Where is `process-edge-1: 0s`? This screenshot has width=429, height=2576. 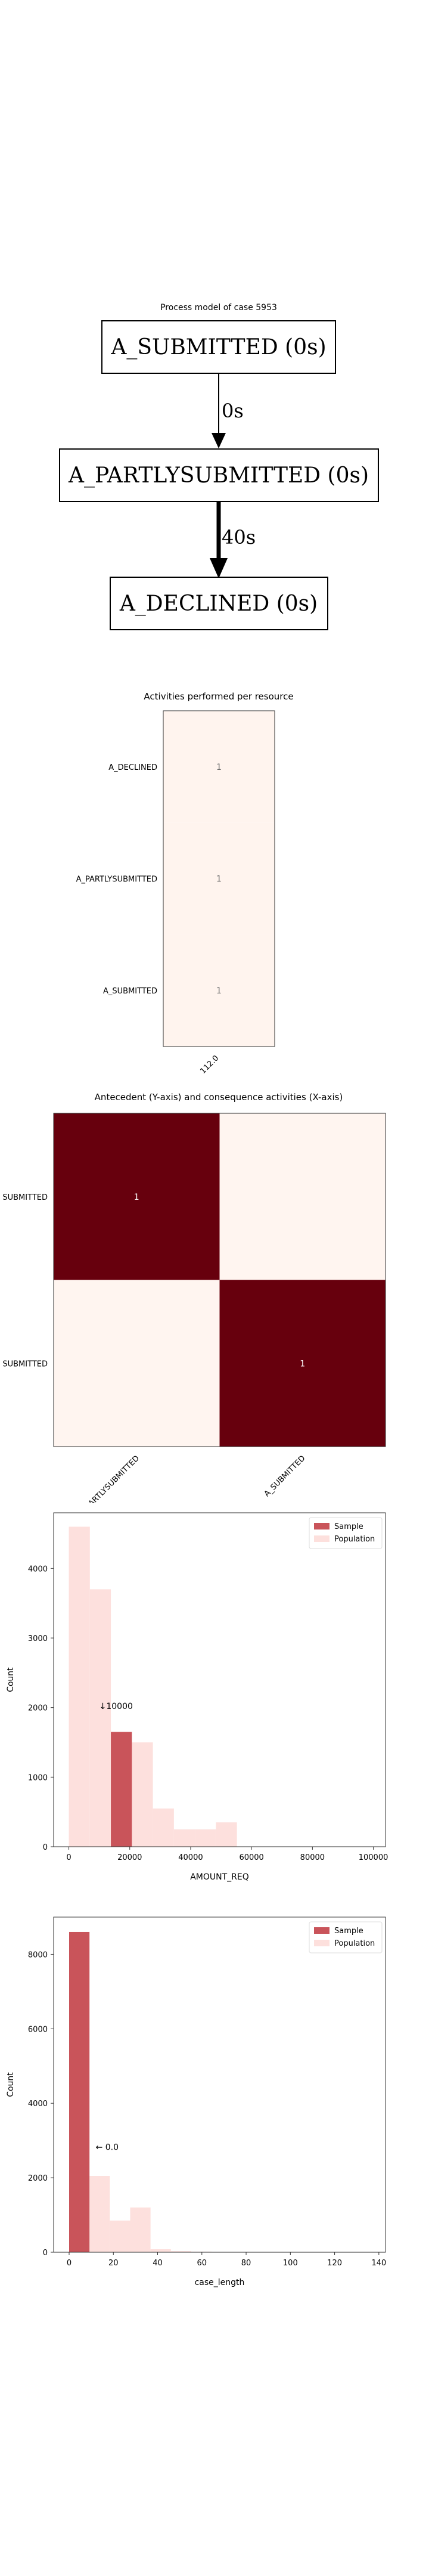
process-edge-1: 0s is located at coordinates (228, 410).